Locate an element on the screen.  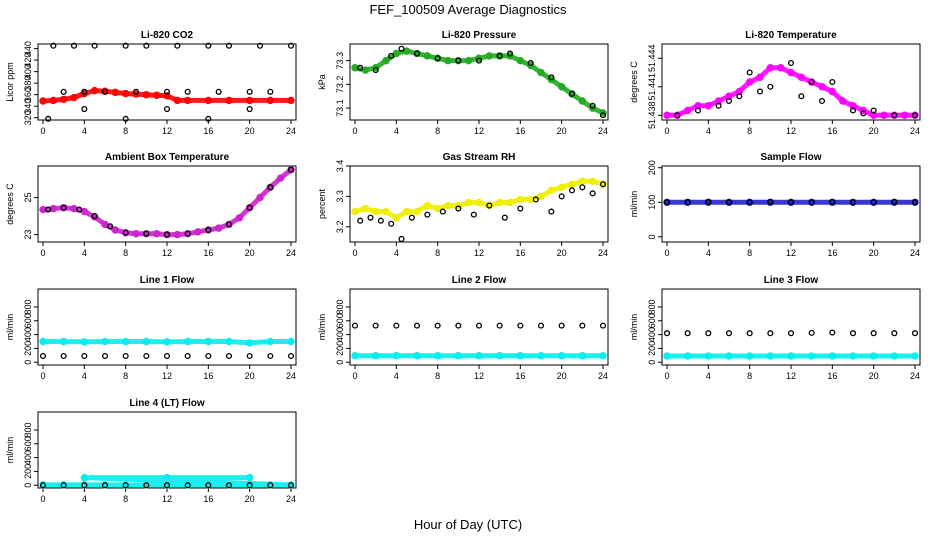
figure-xlabel: Hour of Day (UTC) is located at coordinates (468, 524).